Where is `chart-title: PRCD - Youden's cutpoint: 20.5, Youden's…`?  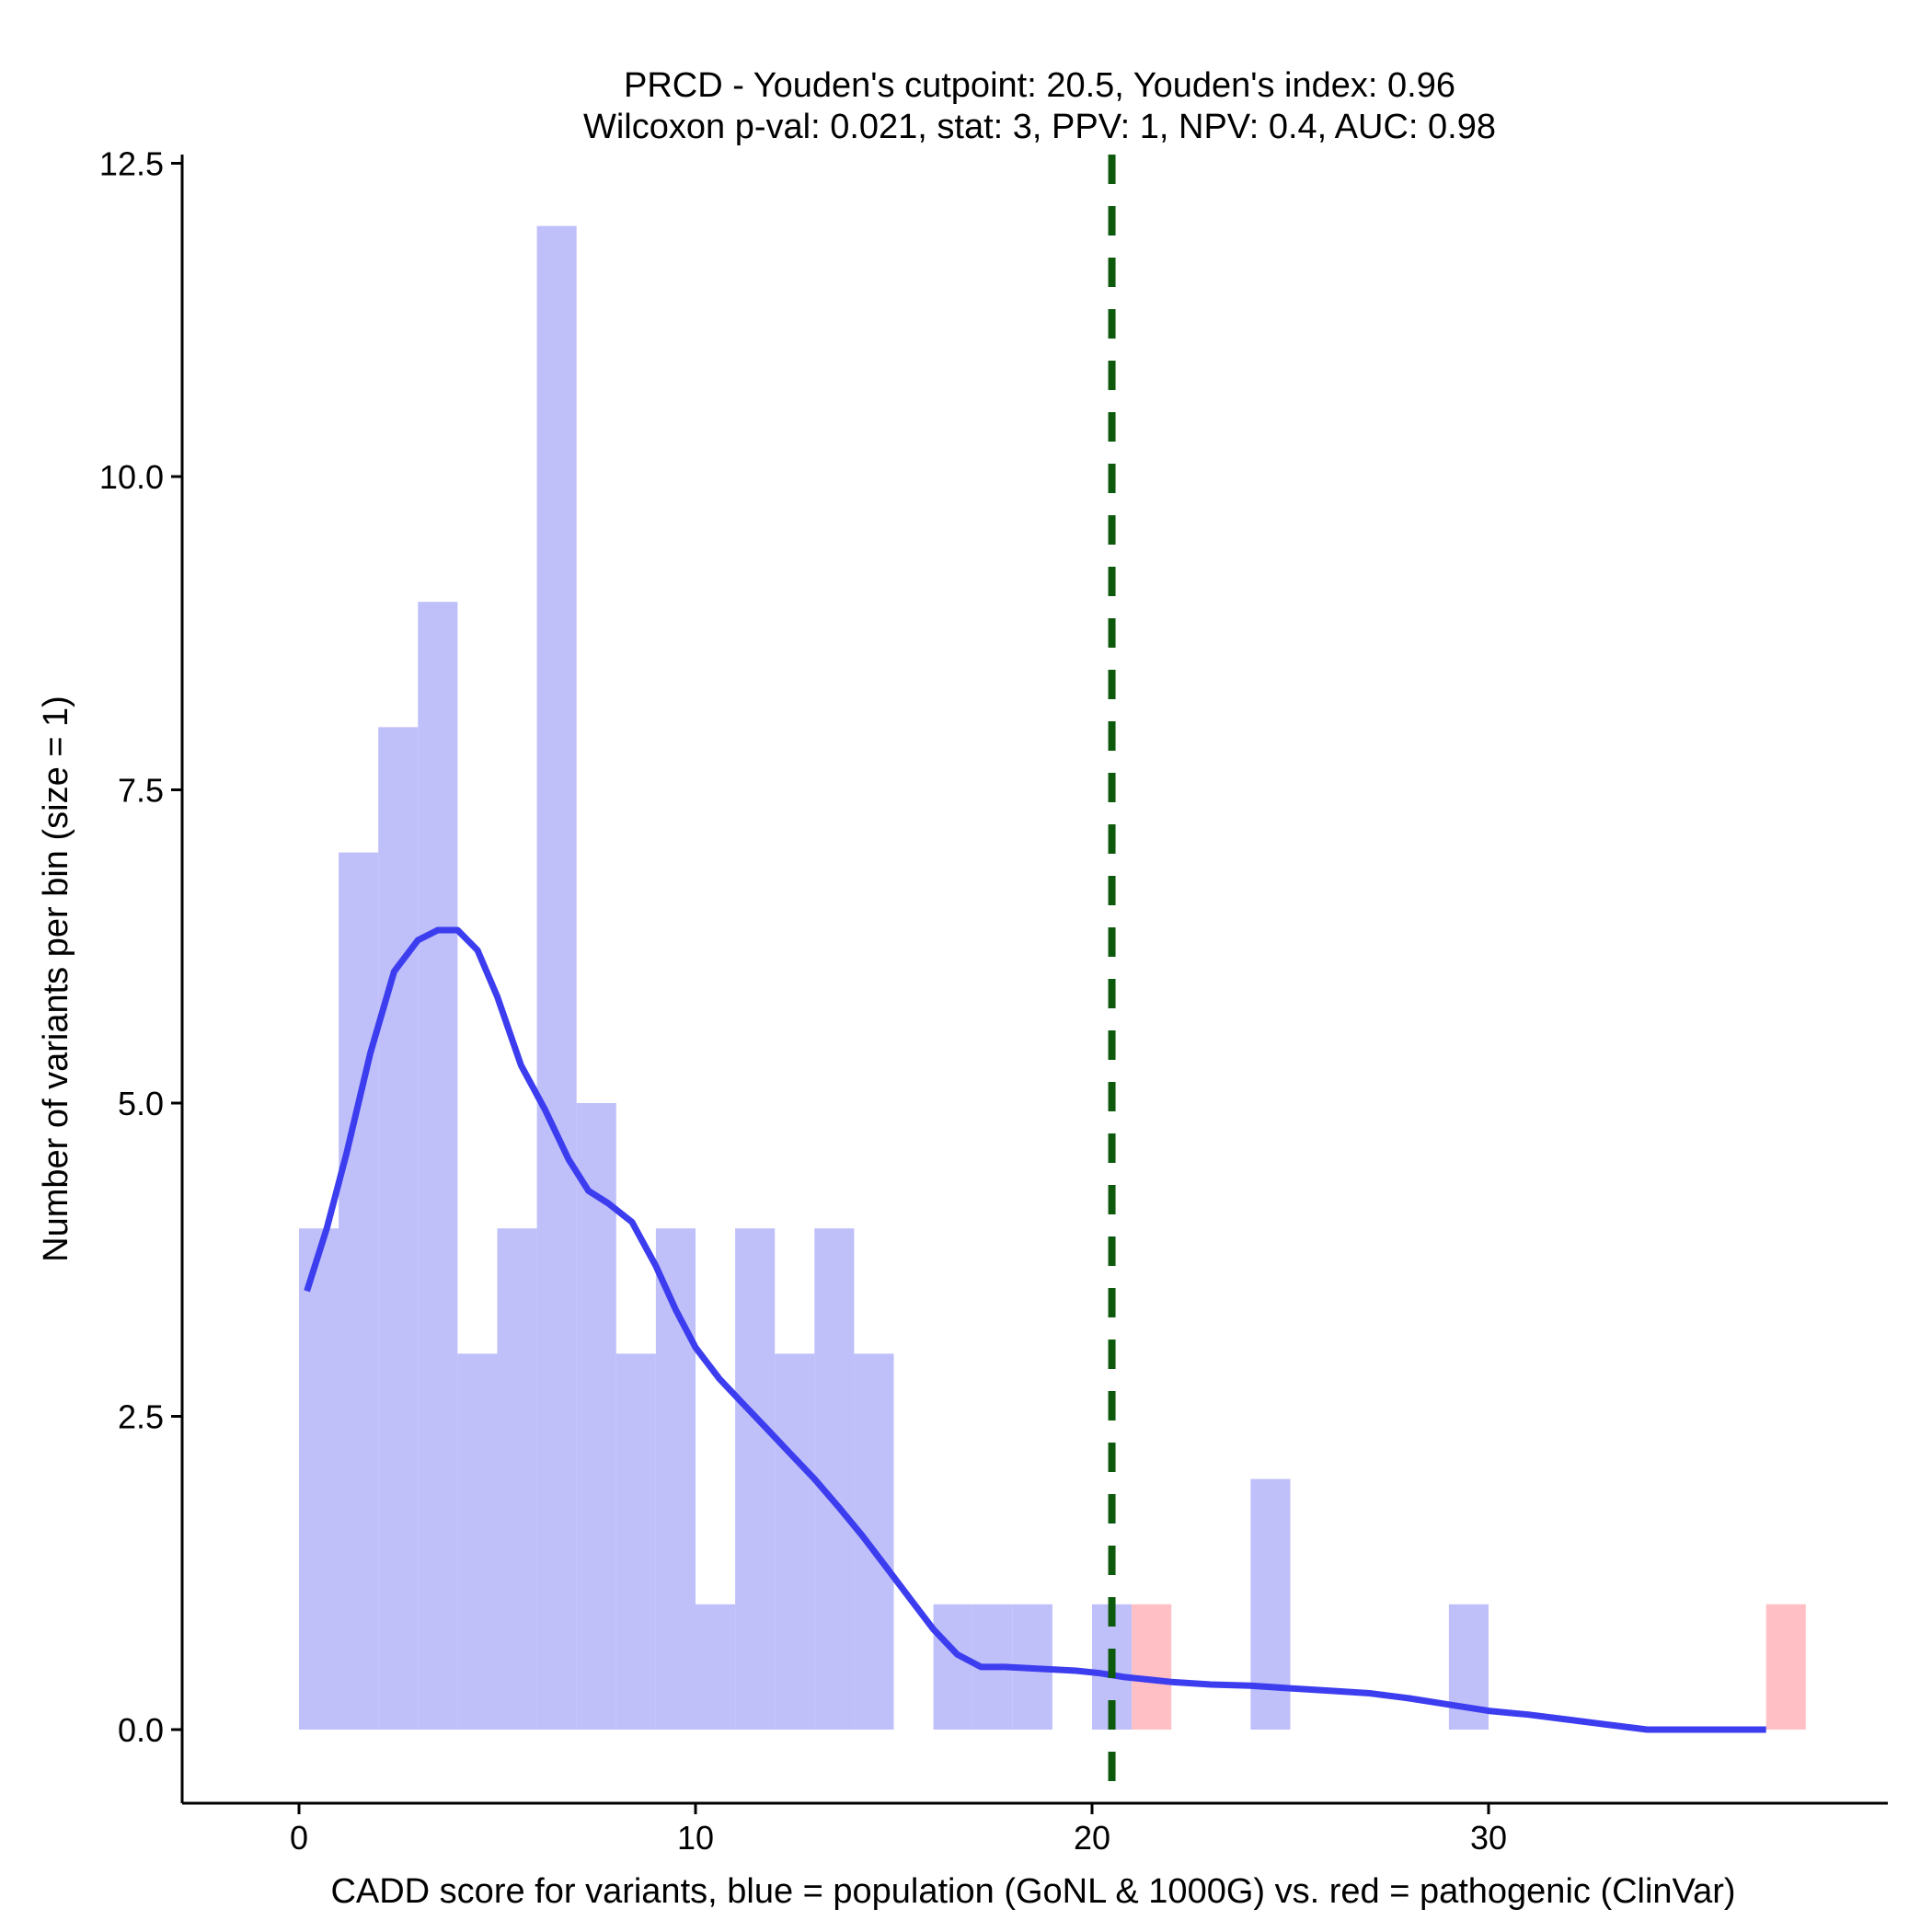 chart-title: PRCD - Youden's cutpoint: 20.5, Youden's… is located at coordinates (1039, 85).